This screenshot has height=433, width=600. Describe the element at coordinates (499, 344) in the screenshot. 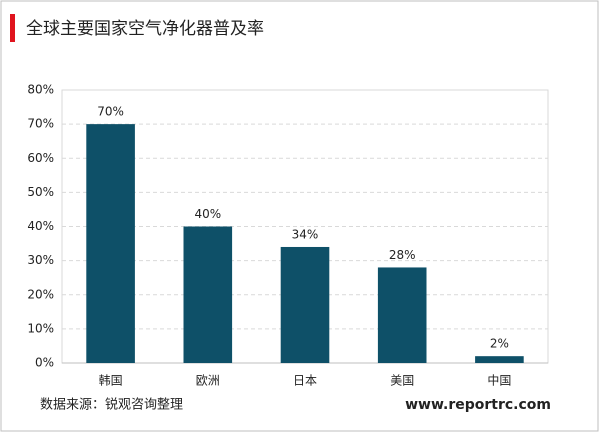

I see `value-label: 2%` at that location.